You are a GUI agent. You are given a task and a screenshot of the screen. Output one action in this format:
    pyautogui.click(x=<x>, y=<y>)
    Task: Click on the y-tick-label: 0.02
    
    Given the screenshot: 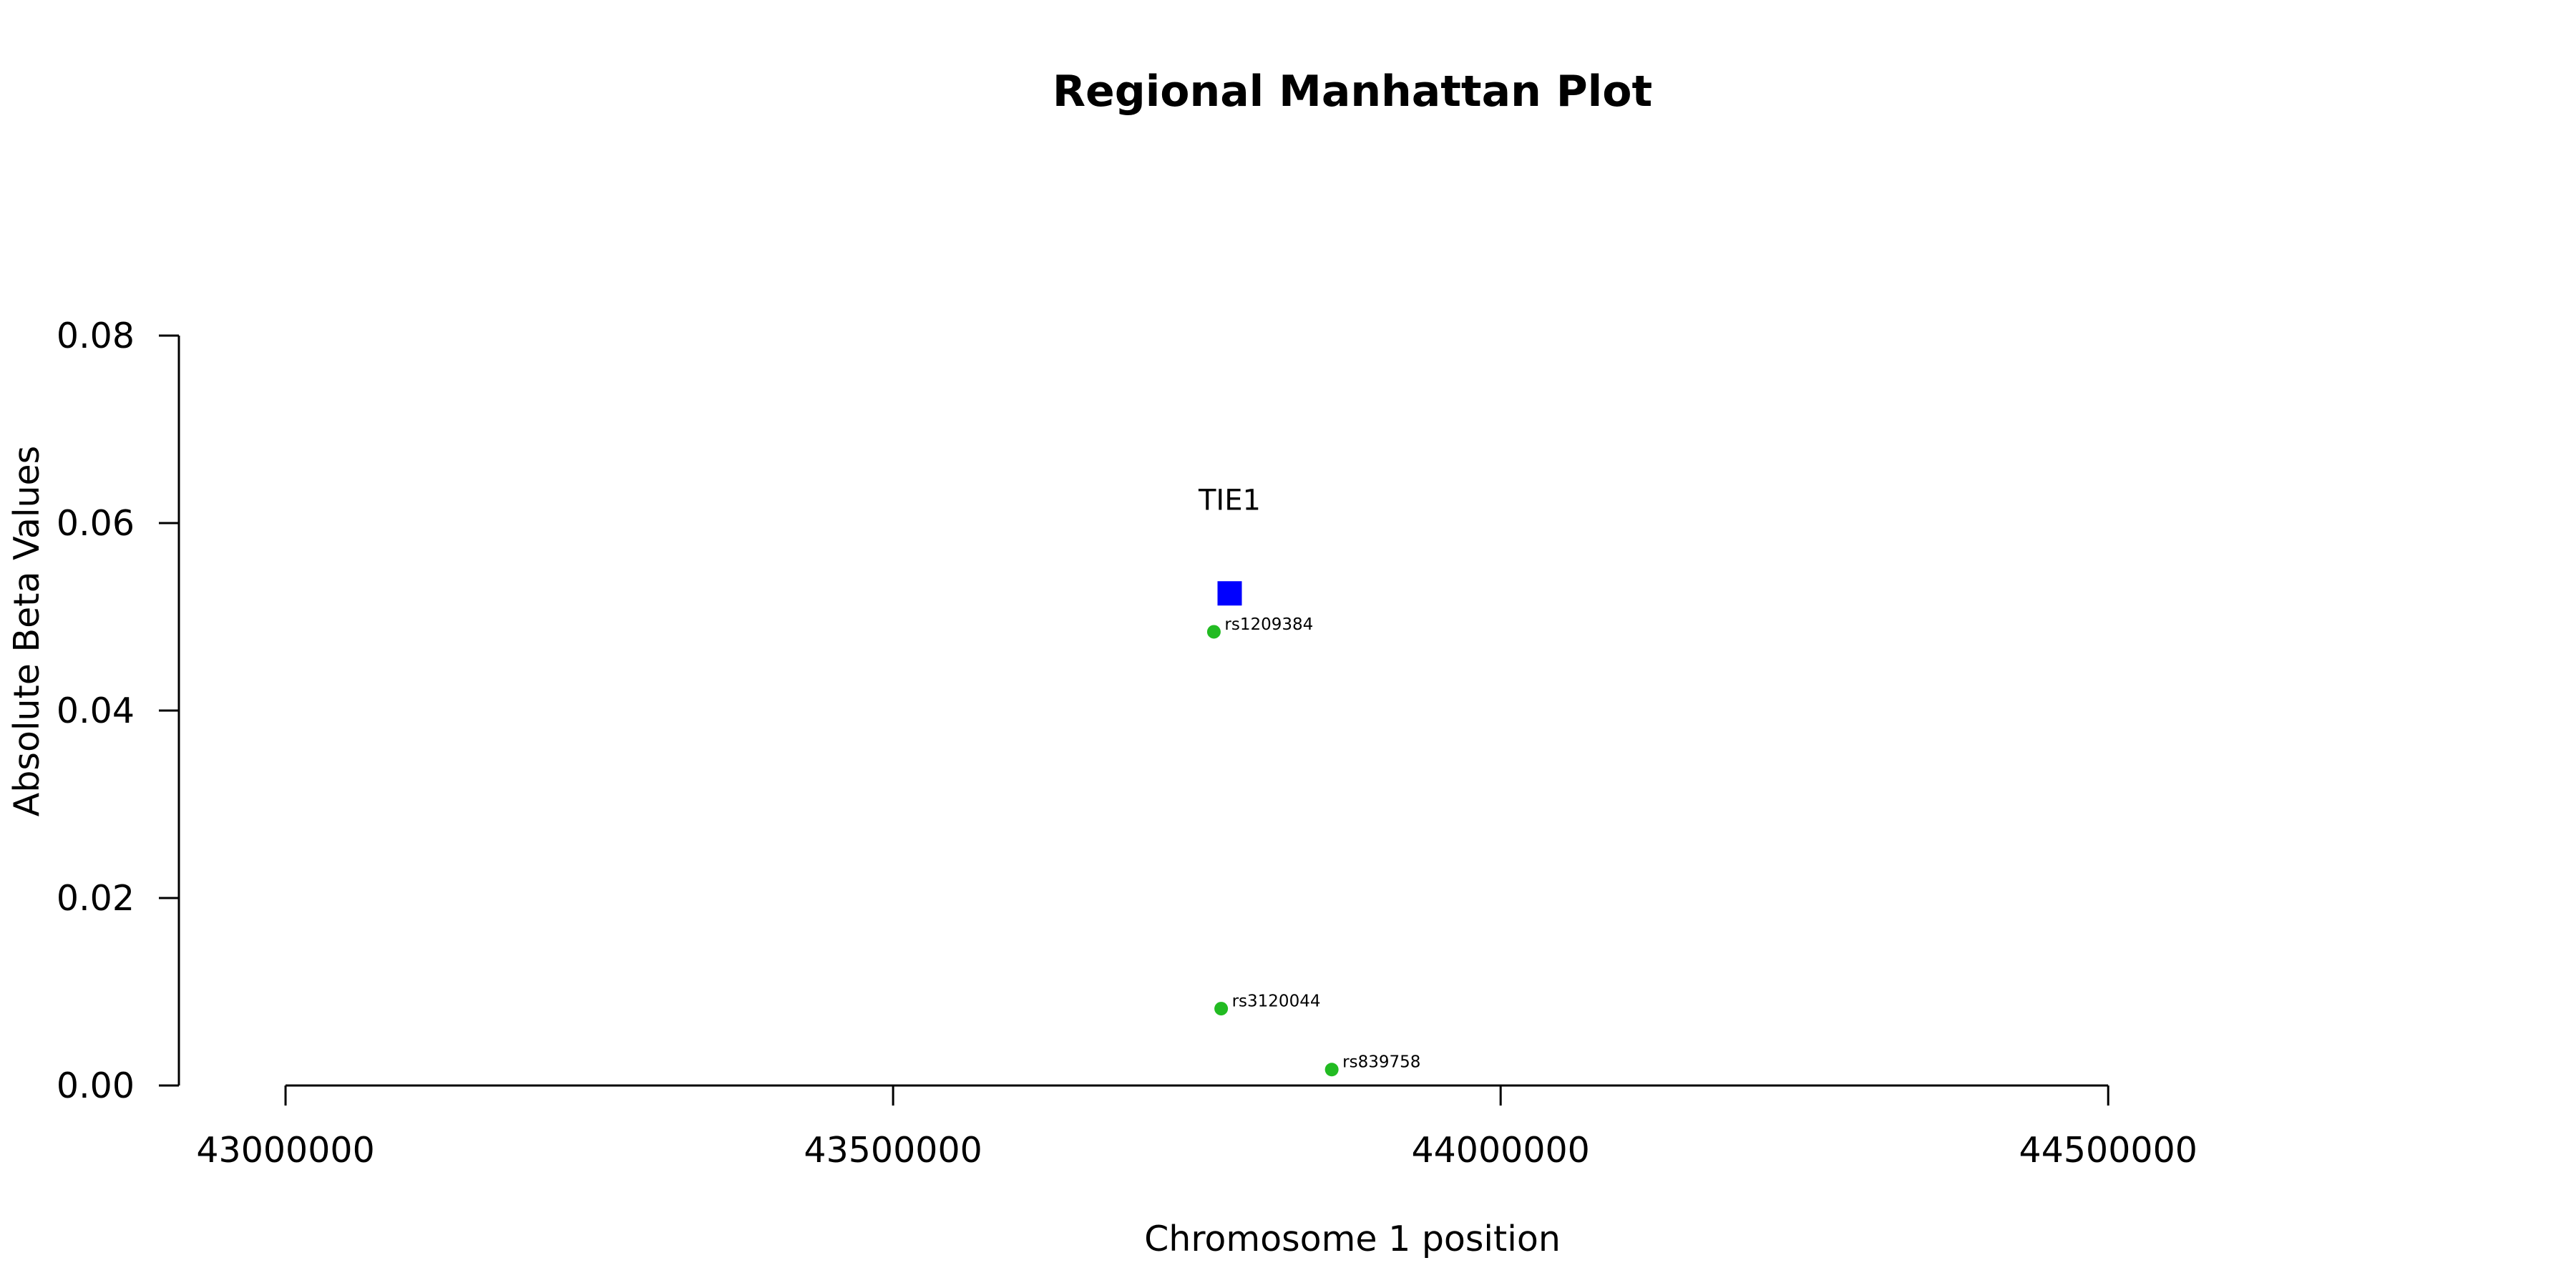 What is the action you would take?
    pyautogui.click(x=96, y=898)
    